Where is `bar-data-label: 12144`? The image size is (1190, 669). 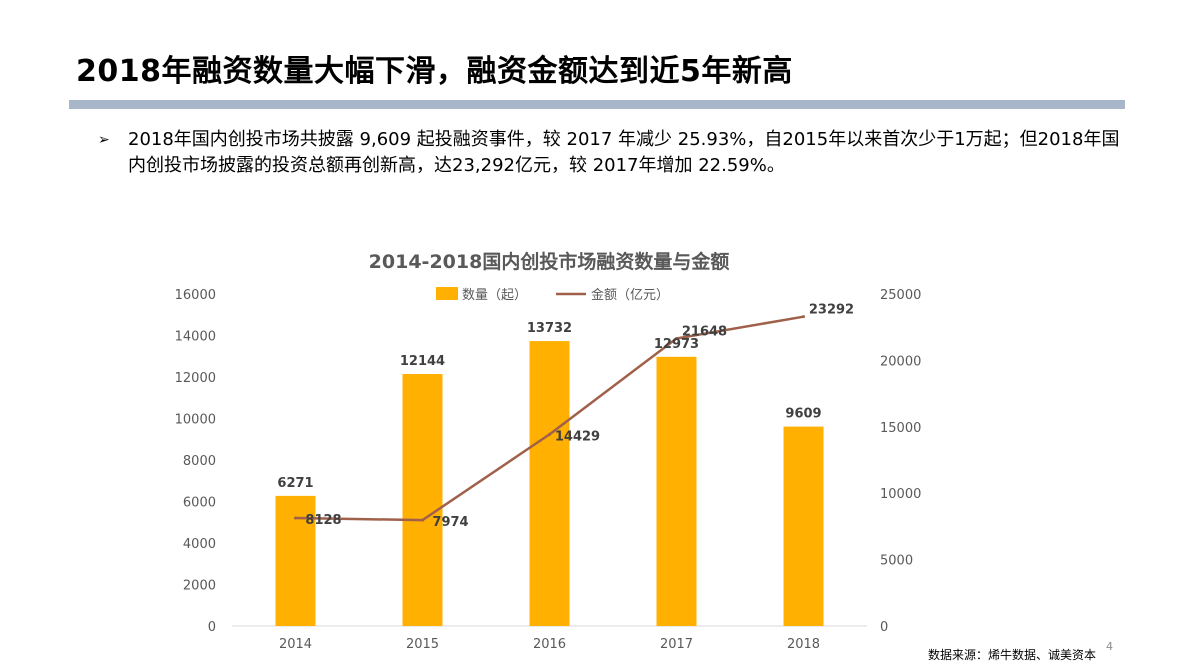 bar-data-label: 12144 is located at coordinates (422, 361).